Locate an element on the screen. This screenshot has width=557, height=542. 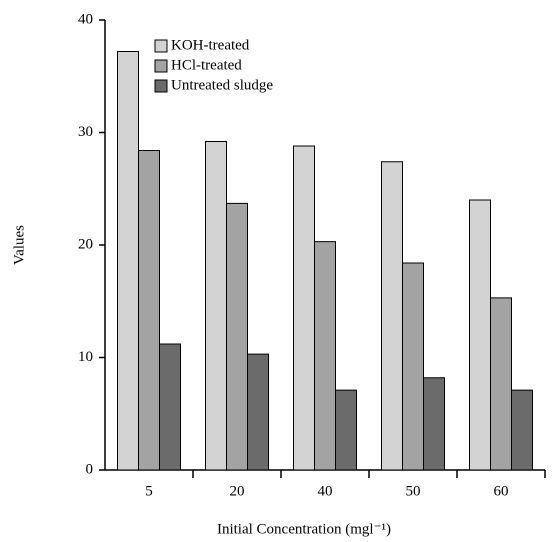
y-tick-label: 20 is located at coordinates (85, 244).